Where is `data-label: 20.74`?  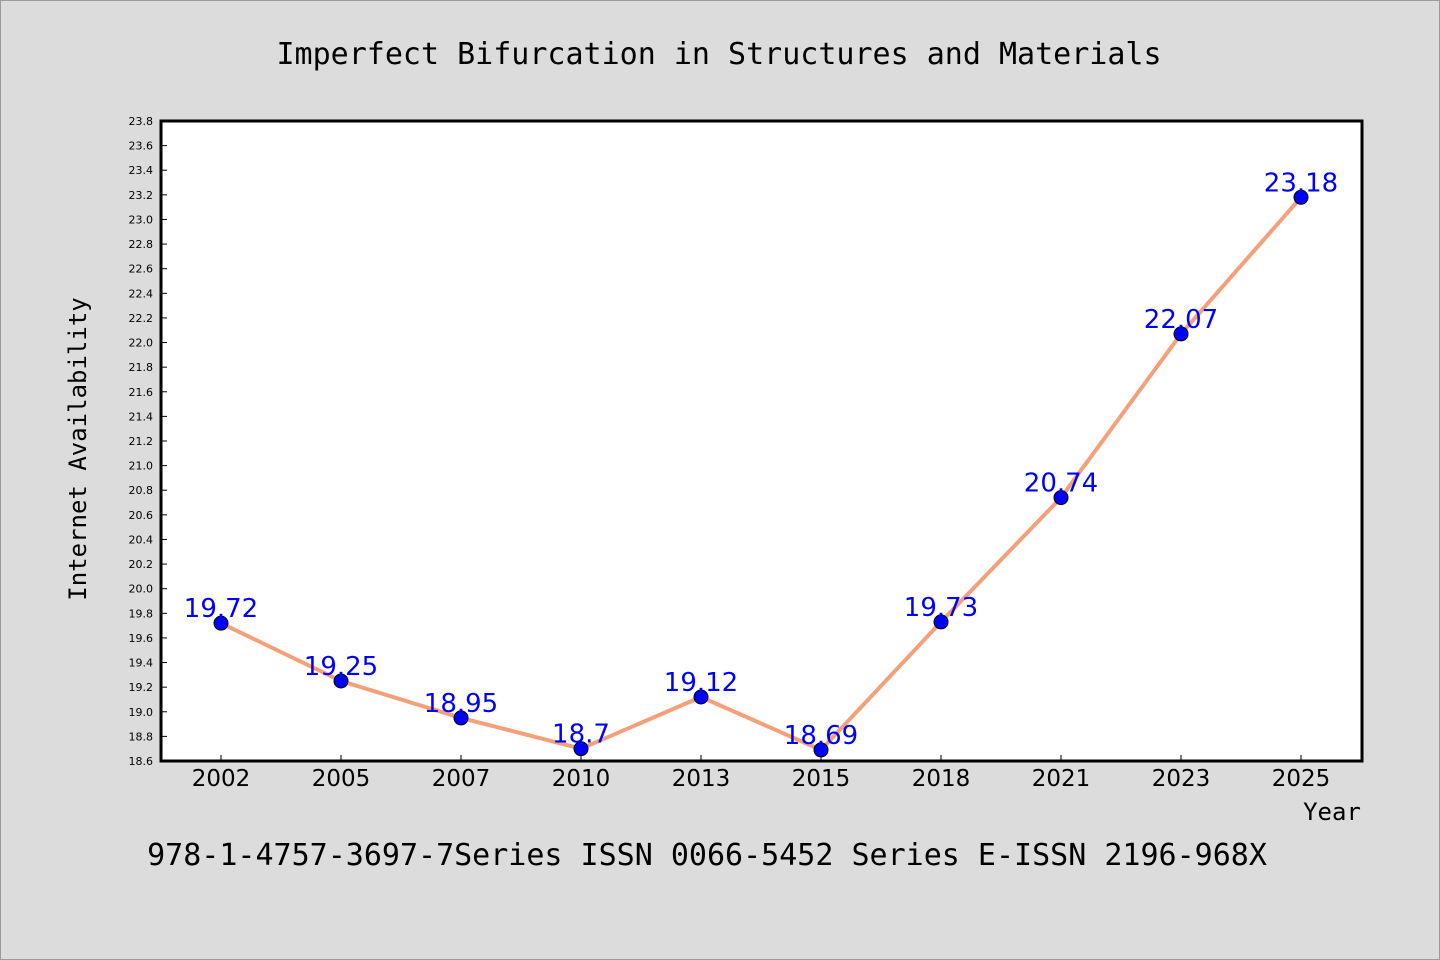
data-label: 20.74 is located at coordinates (1061, 484).